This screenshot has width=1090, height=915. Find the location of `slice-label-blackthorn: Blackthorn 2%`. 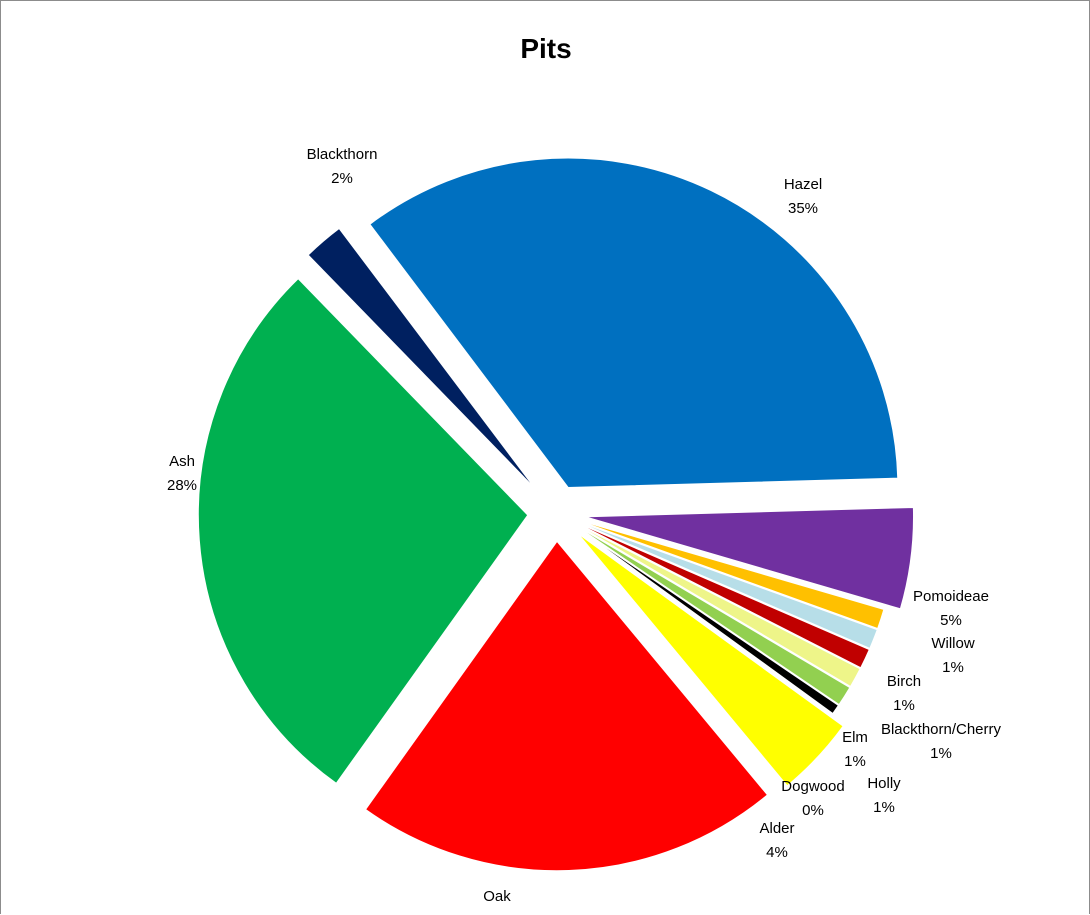

slice-label-blackthorn: Blackthorn 2% is located at coordinates (342, 166).